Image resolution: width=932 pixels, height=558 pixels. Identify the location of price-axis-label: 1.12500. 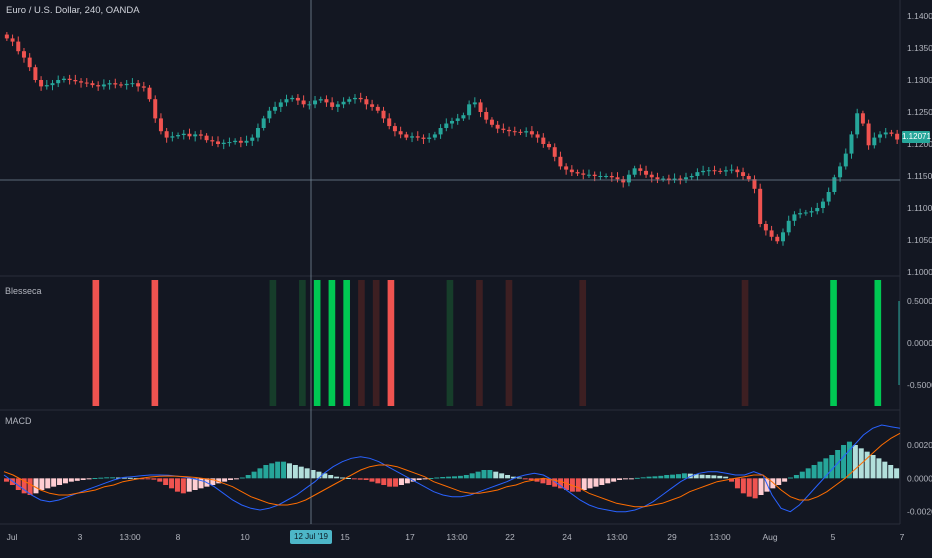
(919, 112).